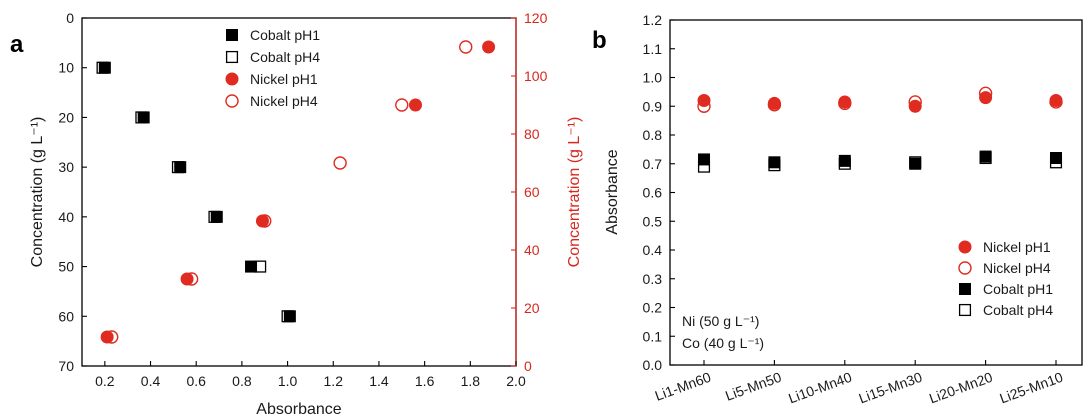  I want to click on a-x-tick-label: 0.4, so click(151, 381).